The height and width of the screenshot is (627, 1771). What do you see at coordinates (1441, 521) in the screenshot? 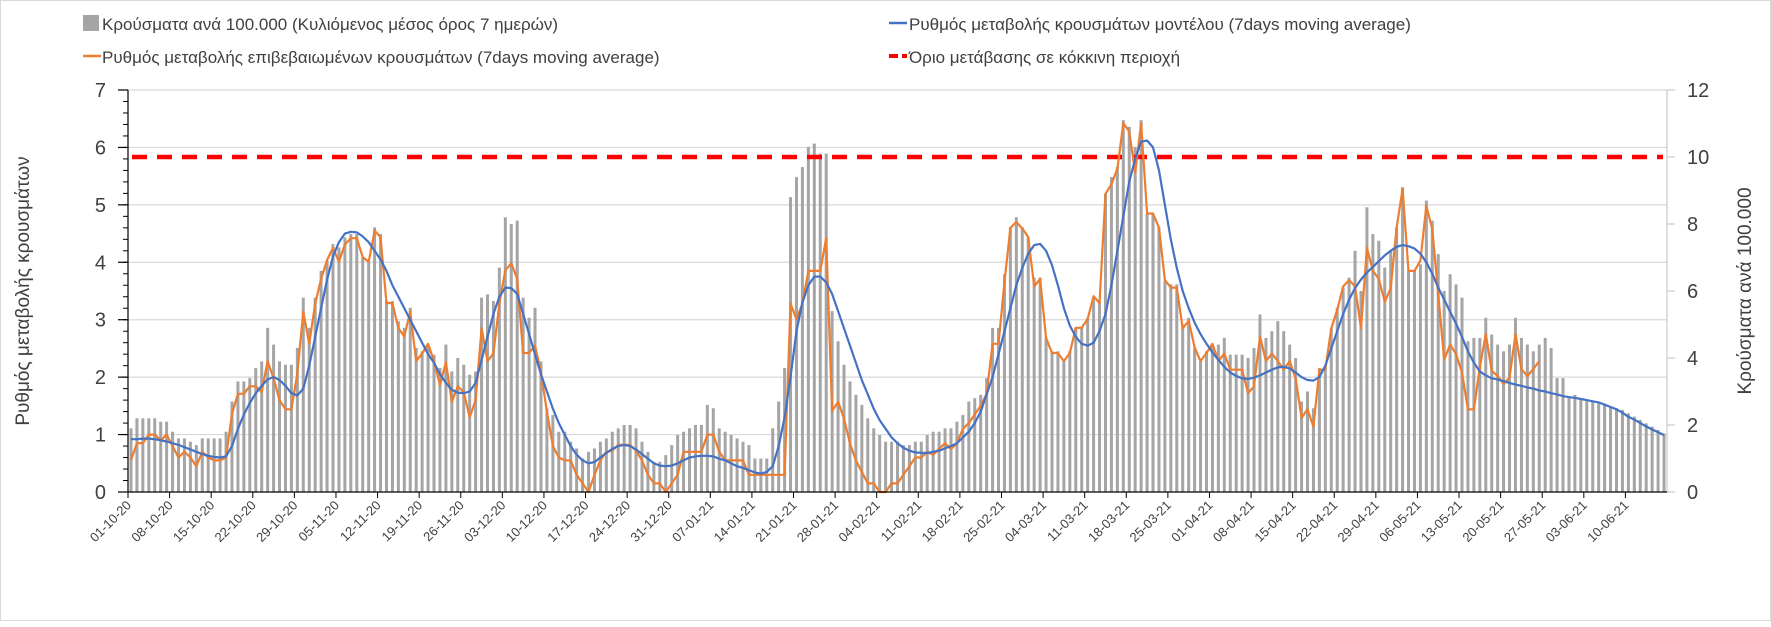
I see `x-tick-label: 13-05-21` at bounding box center [1441, 521].